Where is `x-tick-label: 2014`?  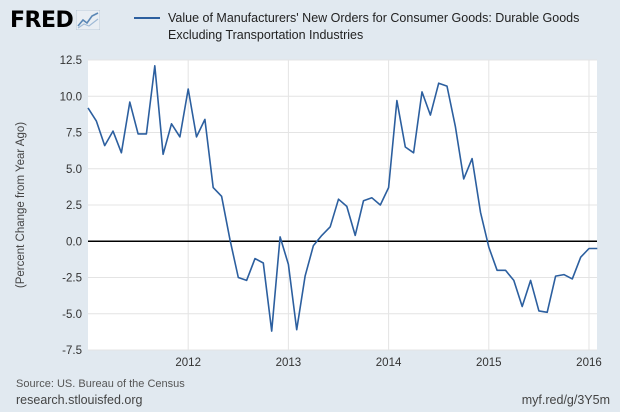 x-tick-label: 2014 is located at coordinates (389, 363).